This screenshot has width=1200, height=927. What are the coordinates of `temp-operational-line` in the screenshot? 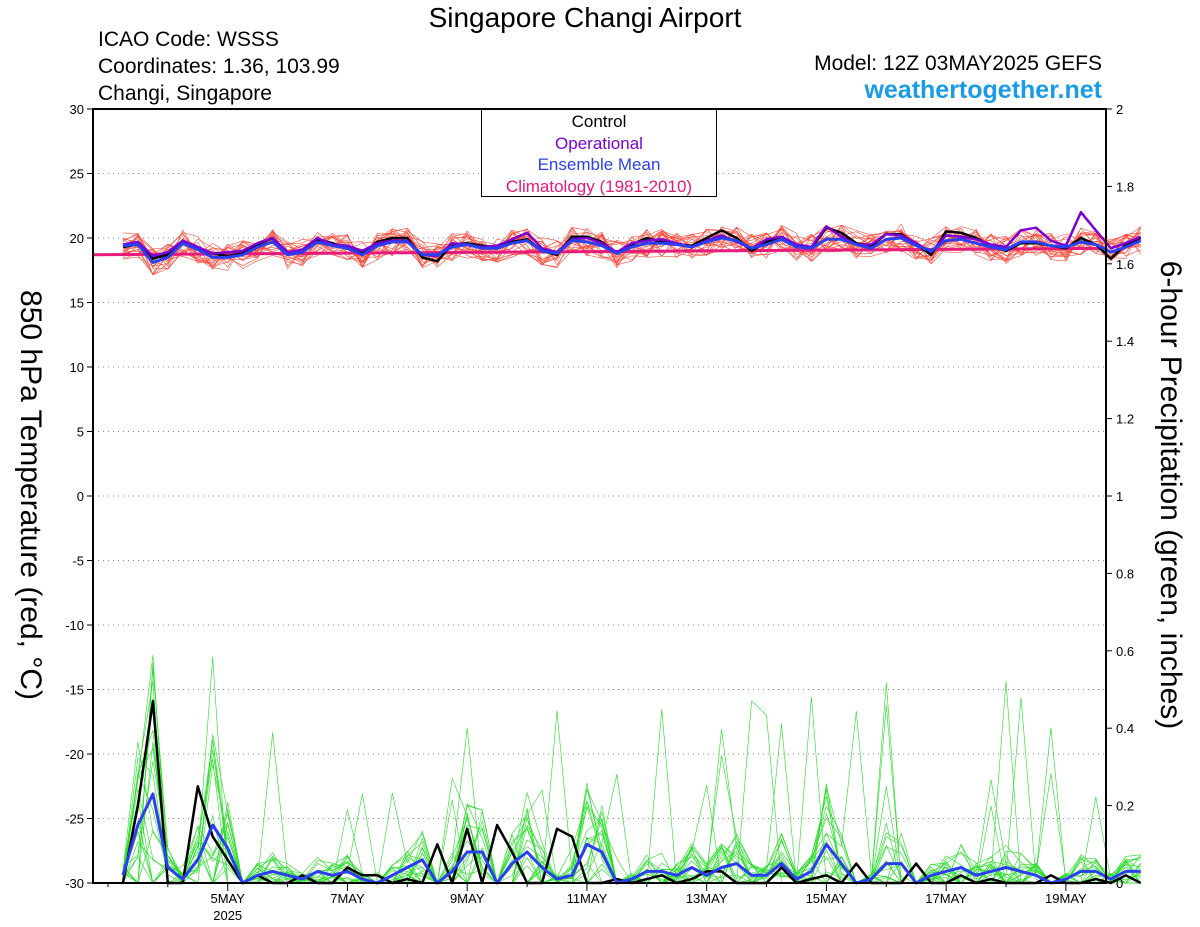 It's located at (632, 234).